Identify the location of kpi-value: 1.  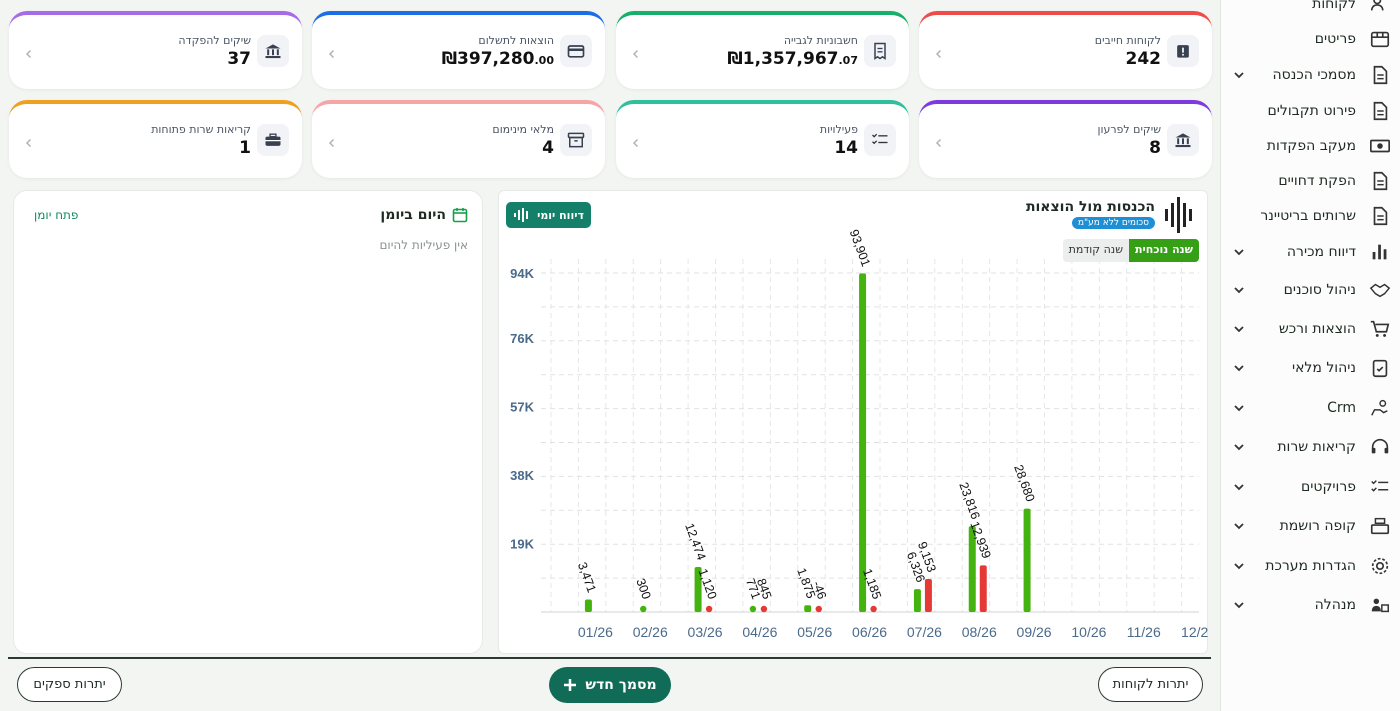
(245, 148).